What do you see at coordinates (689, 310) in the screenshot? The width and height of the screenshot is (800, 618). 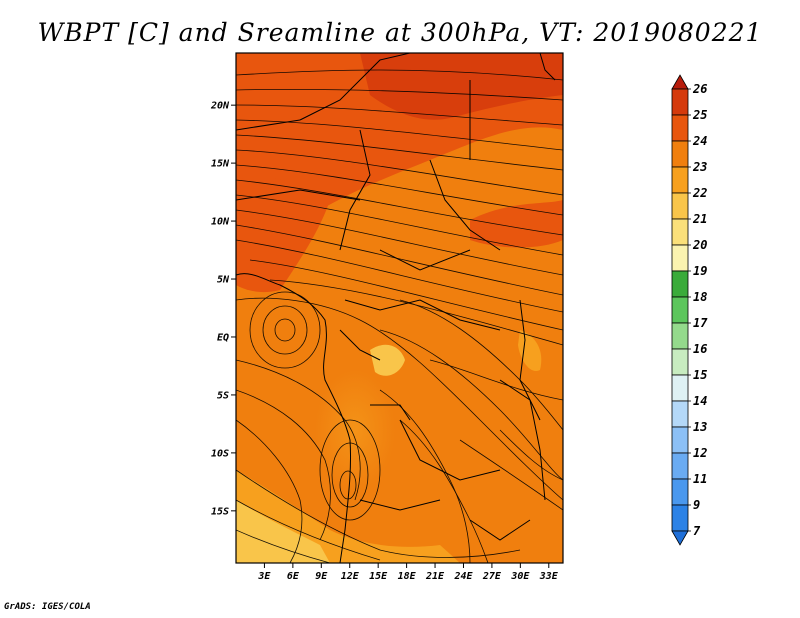 I see `colorbar: 7 9 11 12 13 14 15 16 17 18 19 20 21 22 23 24 25 26` at bounding box center [689, 310].